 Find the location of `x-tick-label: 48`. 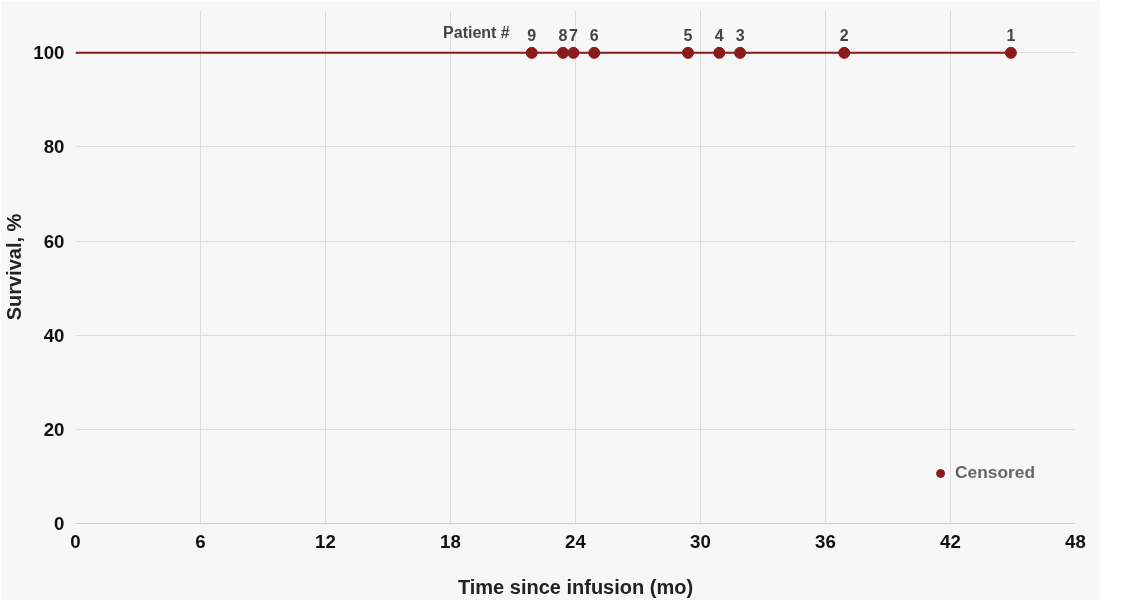

x-tick-label: 48 is located at coordinates (1075, 541).